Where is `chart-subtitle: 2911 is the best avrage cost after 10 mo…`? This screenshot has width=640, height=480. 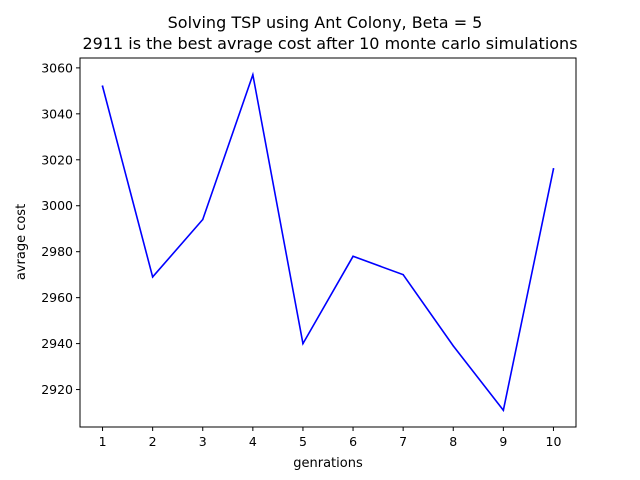 chart-subtitle: 2911 is the best avrage cost after 10 mo… is located at coordinates (329, 43).